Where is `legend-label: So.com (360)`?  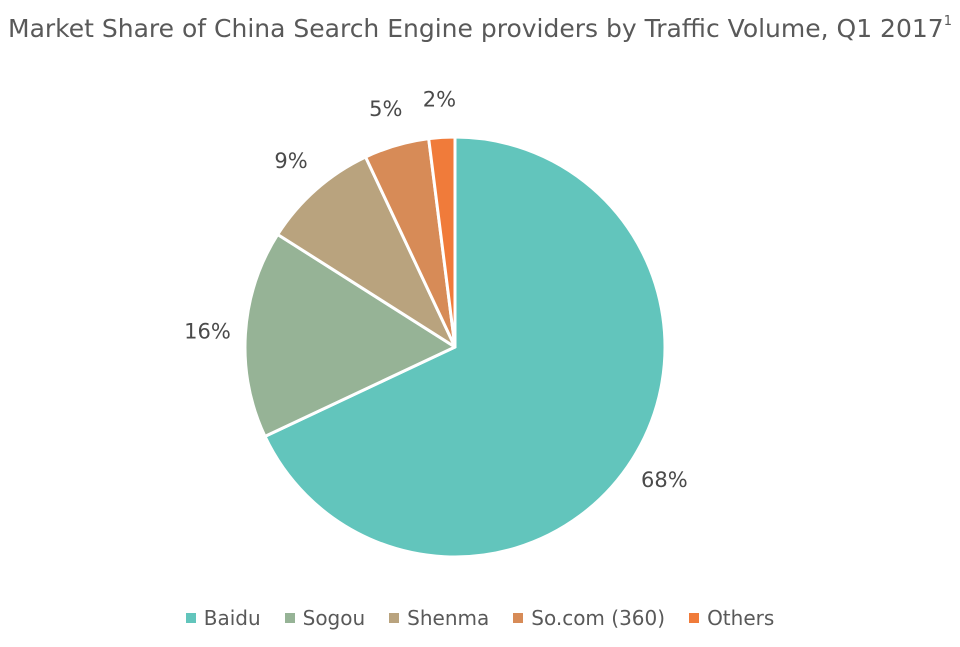 legend-label: So.com (360) is located at coordinates (598, 618).